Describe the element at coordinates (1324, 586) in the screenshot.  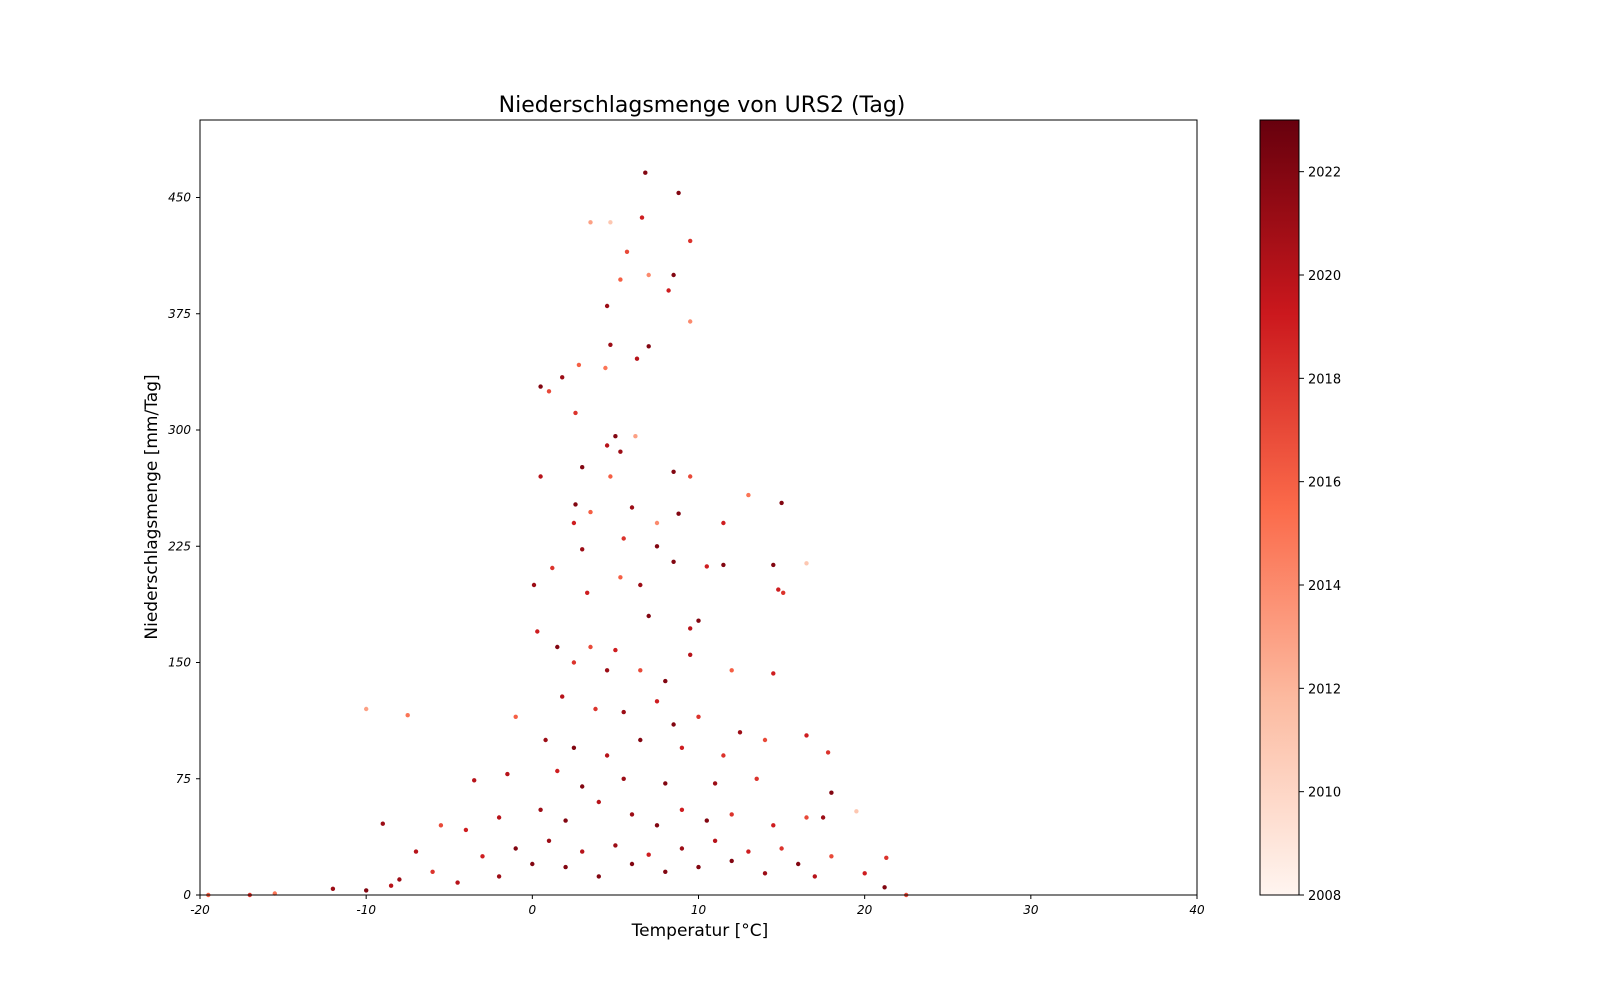
I see `colorbar-tick-label: 2014` at that location.